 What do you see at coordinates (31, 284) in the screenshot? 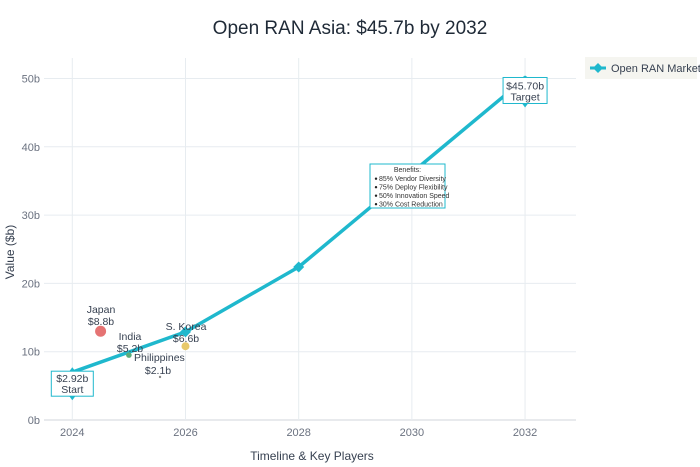
I see `y-tick-label: 20b` at bounding box center [31, 284].